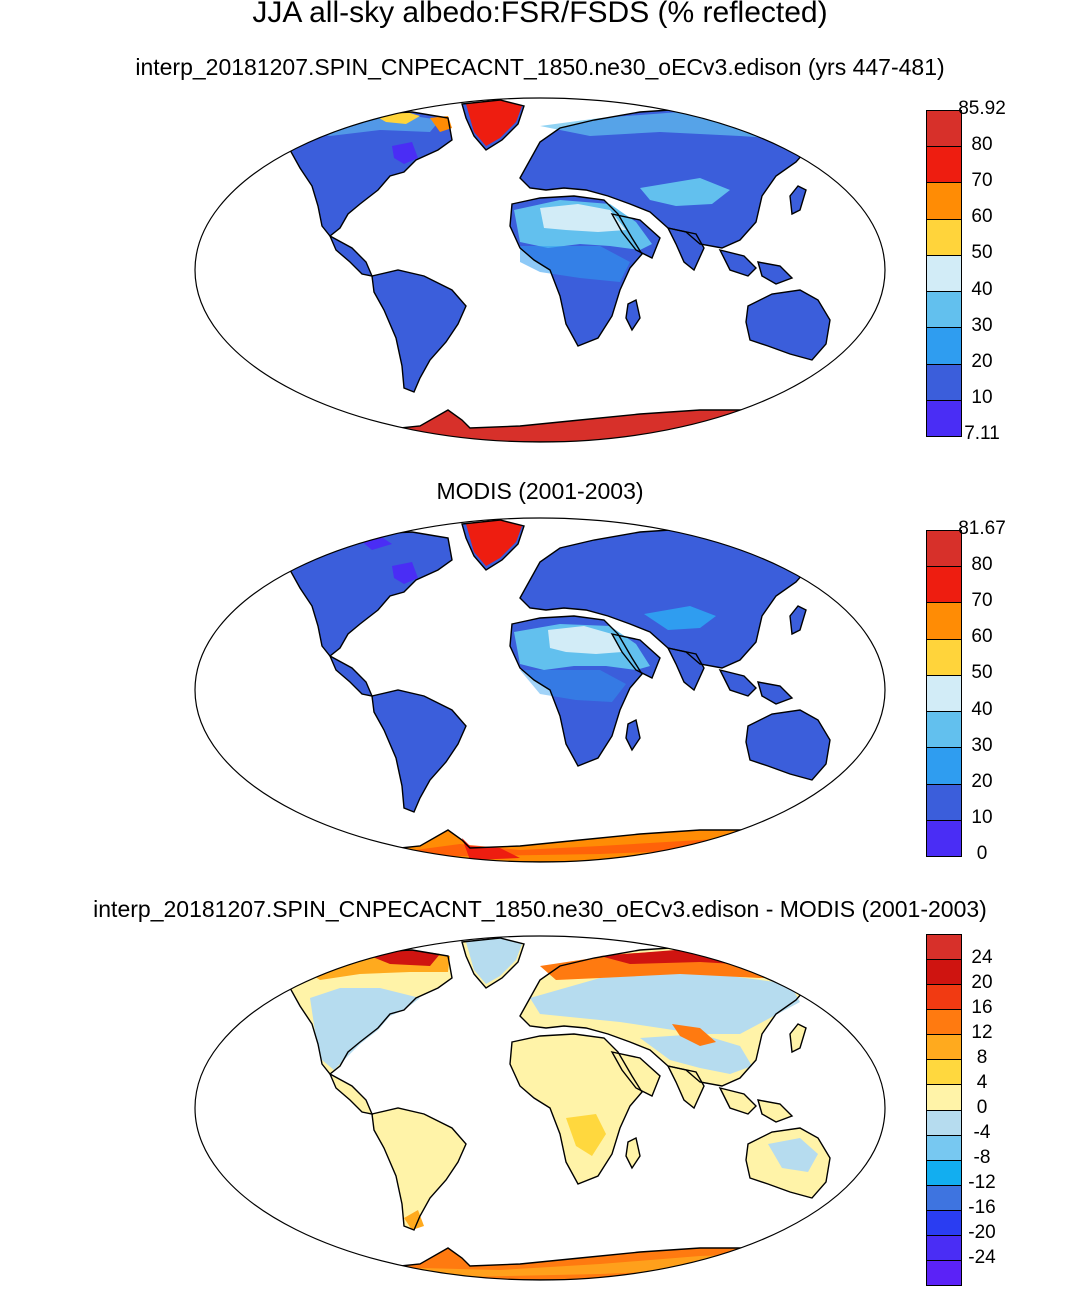 The width and height of the screenshot is (1080, 1295). What do you see at coordinates (982, 1257) in the screenshot?
I see `colorbar-tick-label: -24` at bounding box center [982, 1257].